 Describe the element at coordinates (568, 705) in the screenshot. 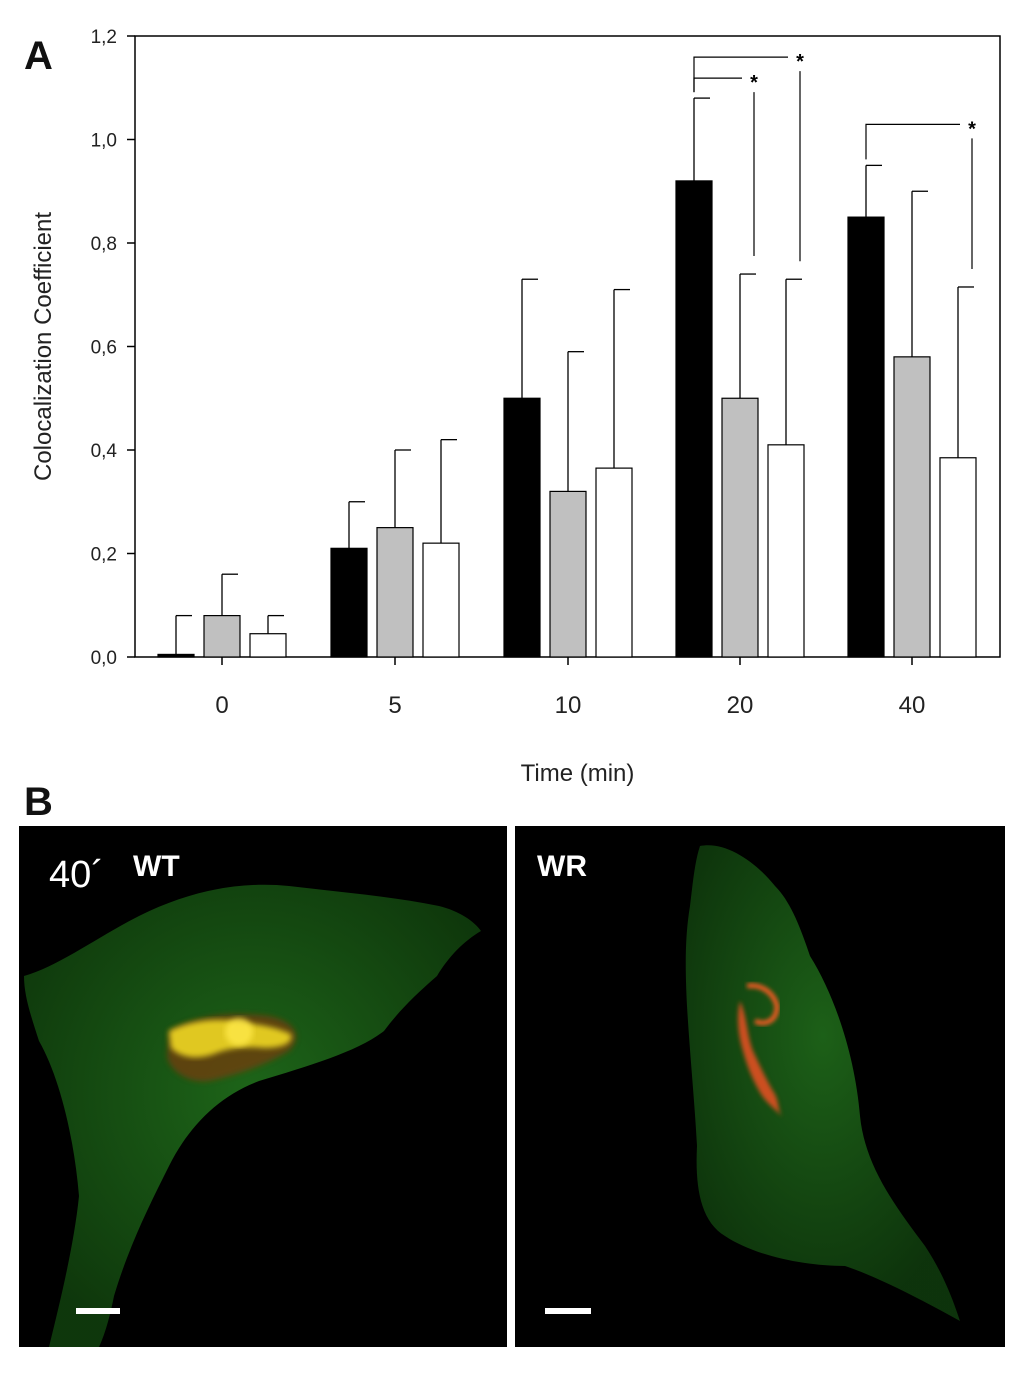

I see `x-tick-label: 10` at that location.